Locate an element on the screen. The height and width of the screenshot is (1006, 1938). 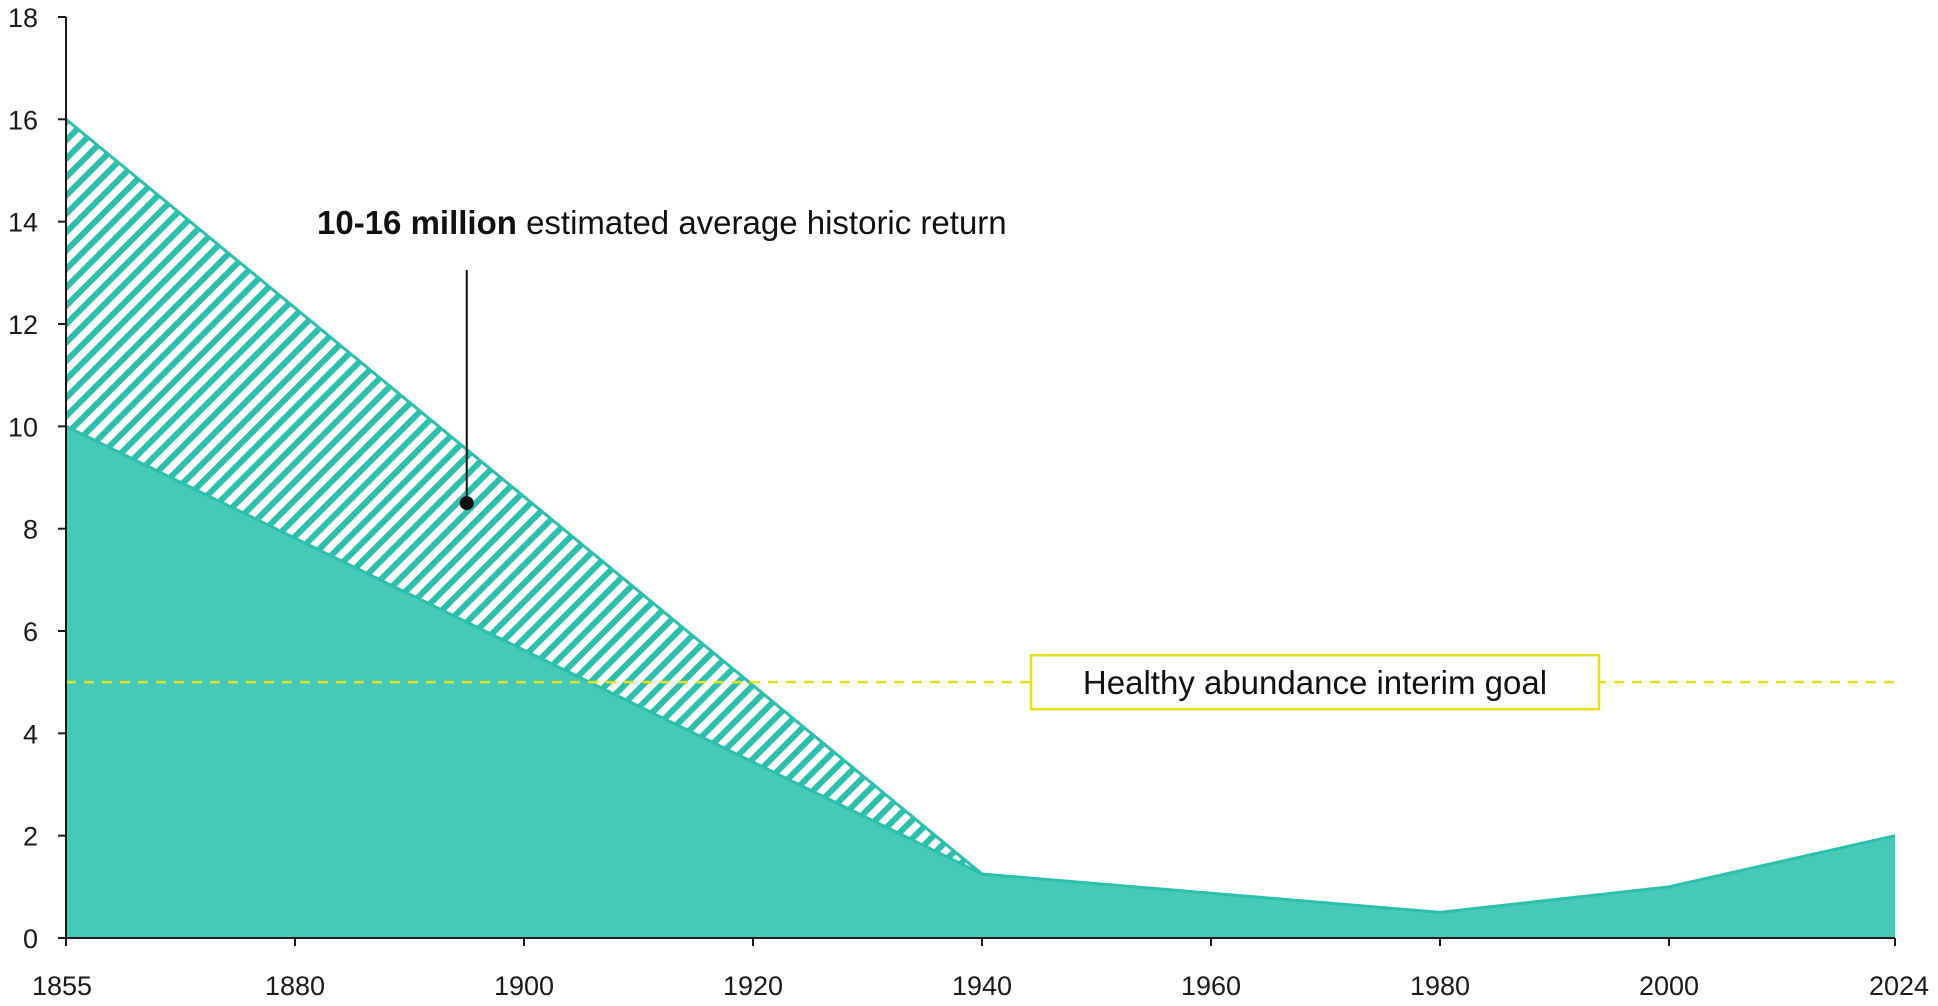
x-tick-label: 2024 is located at coordinates (1899, 986).